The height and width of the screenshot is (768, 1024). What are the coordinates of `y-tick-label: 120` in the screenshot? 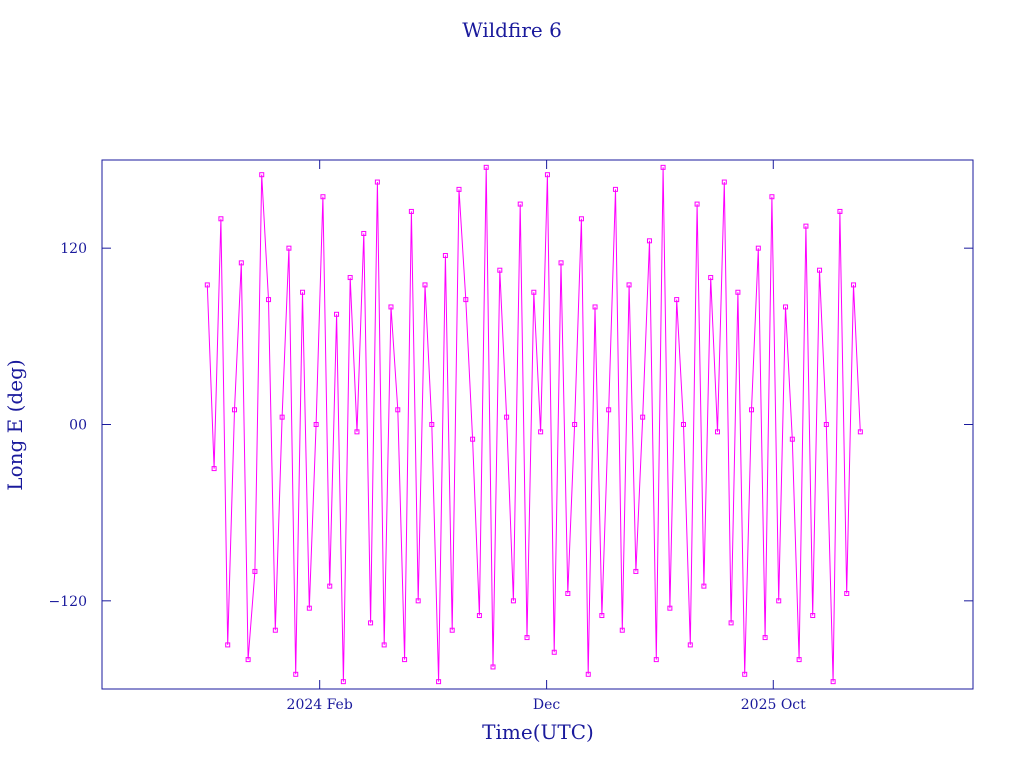 It's located at (73, 249).